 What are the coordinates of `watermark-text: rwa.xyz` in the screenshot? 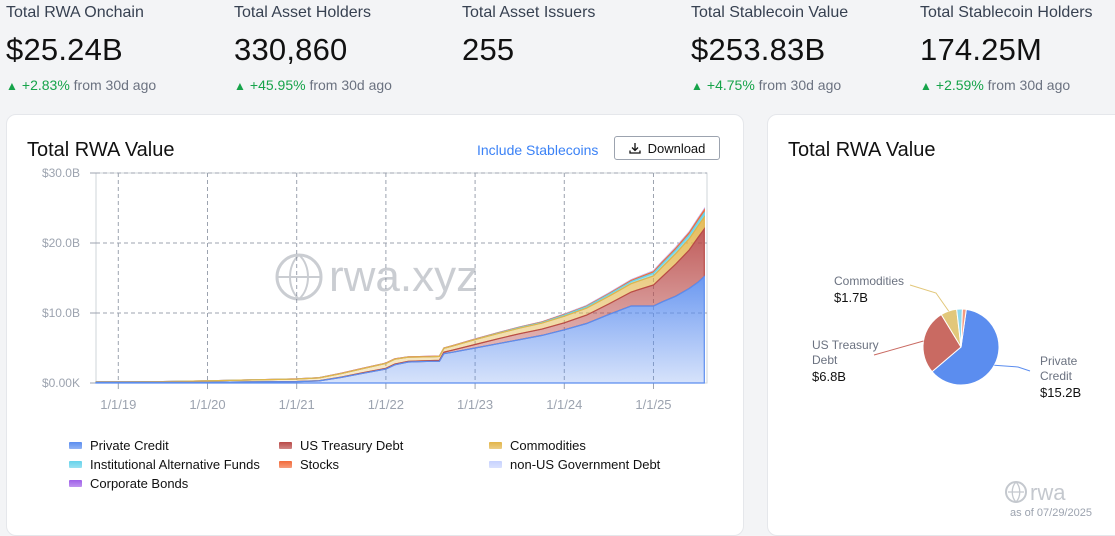 It's located at (403, 276).